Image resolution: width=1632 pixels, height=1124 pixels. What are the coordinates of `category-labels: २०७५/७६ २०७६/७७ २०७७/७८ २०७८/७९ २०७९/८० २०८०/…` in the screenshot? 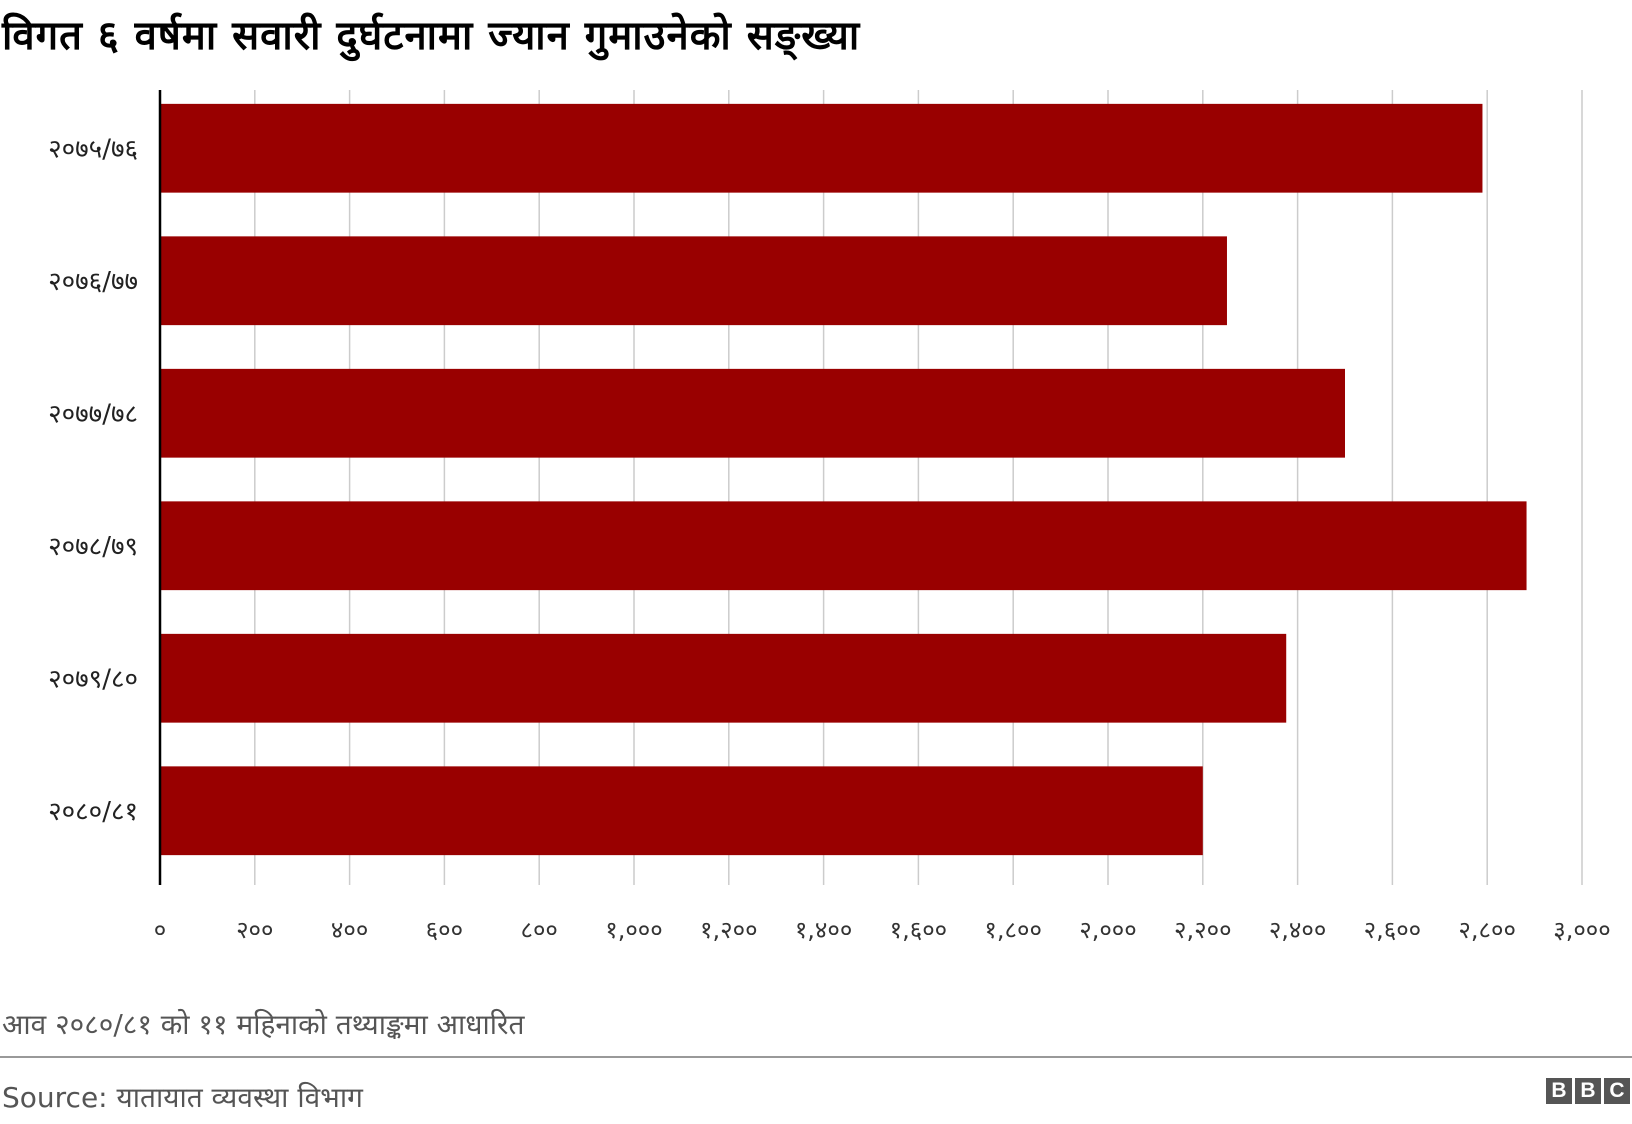 It's located at (93, 480).